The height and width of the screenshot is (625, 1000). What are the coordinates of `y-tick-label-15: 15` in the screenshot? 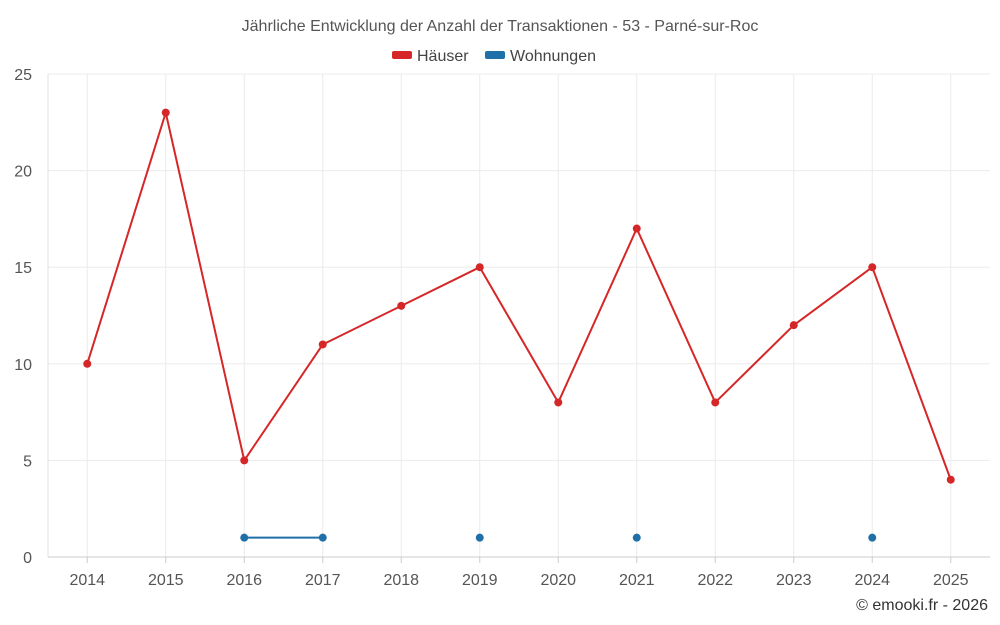 It's located at (23, 268).